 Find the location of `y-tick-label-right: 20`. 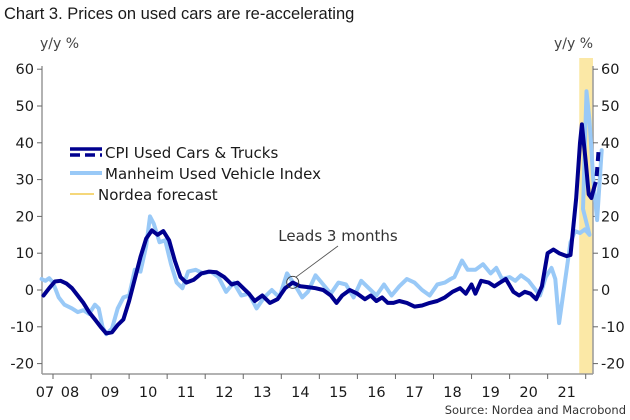

y-tick-label-right: 20 is located at coordinates (610, 217).